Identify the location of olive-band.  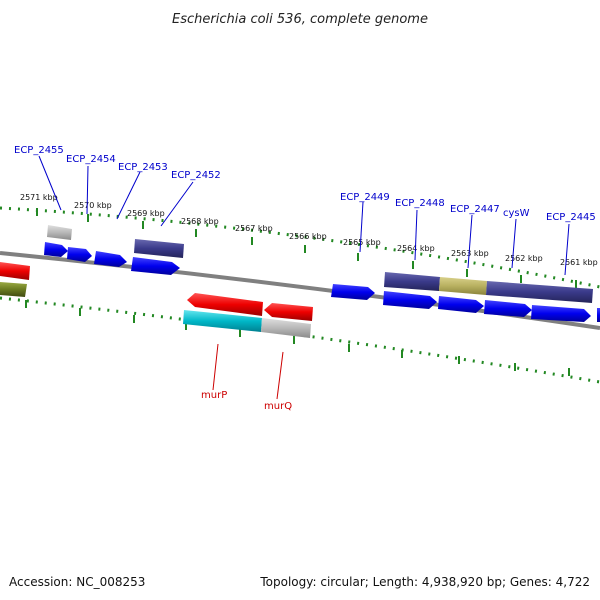
(463, 286).